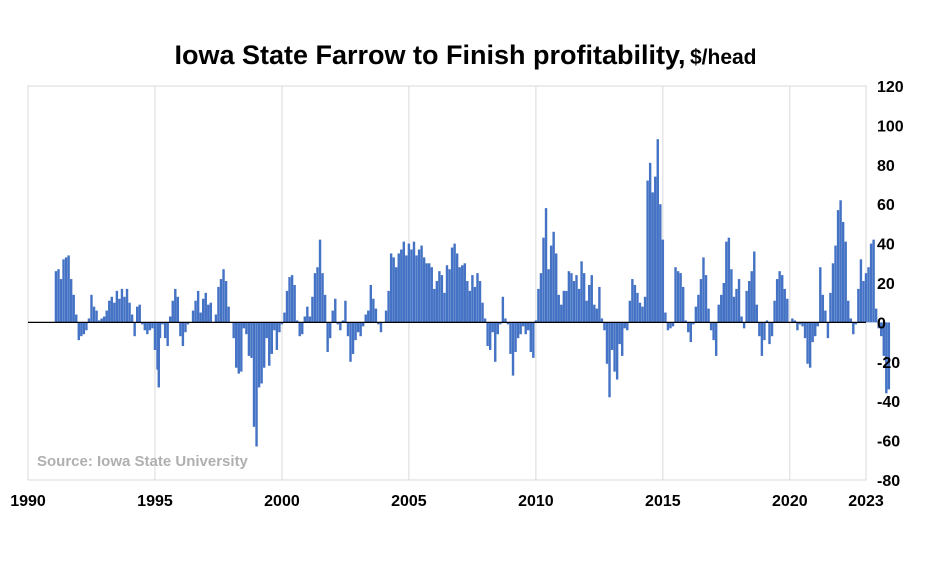 The height and width of the screenshot is (570, 931). I want to click on x-tick-label: 1995, so click(155, 501).